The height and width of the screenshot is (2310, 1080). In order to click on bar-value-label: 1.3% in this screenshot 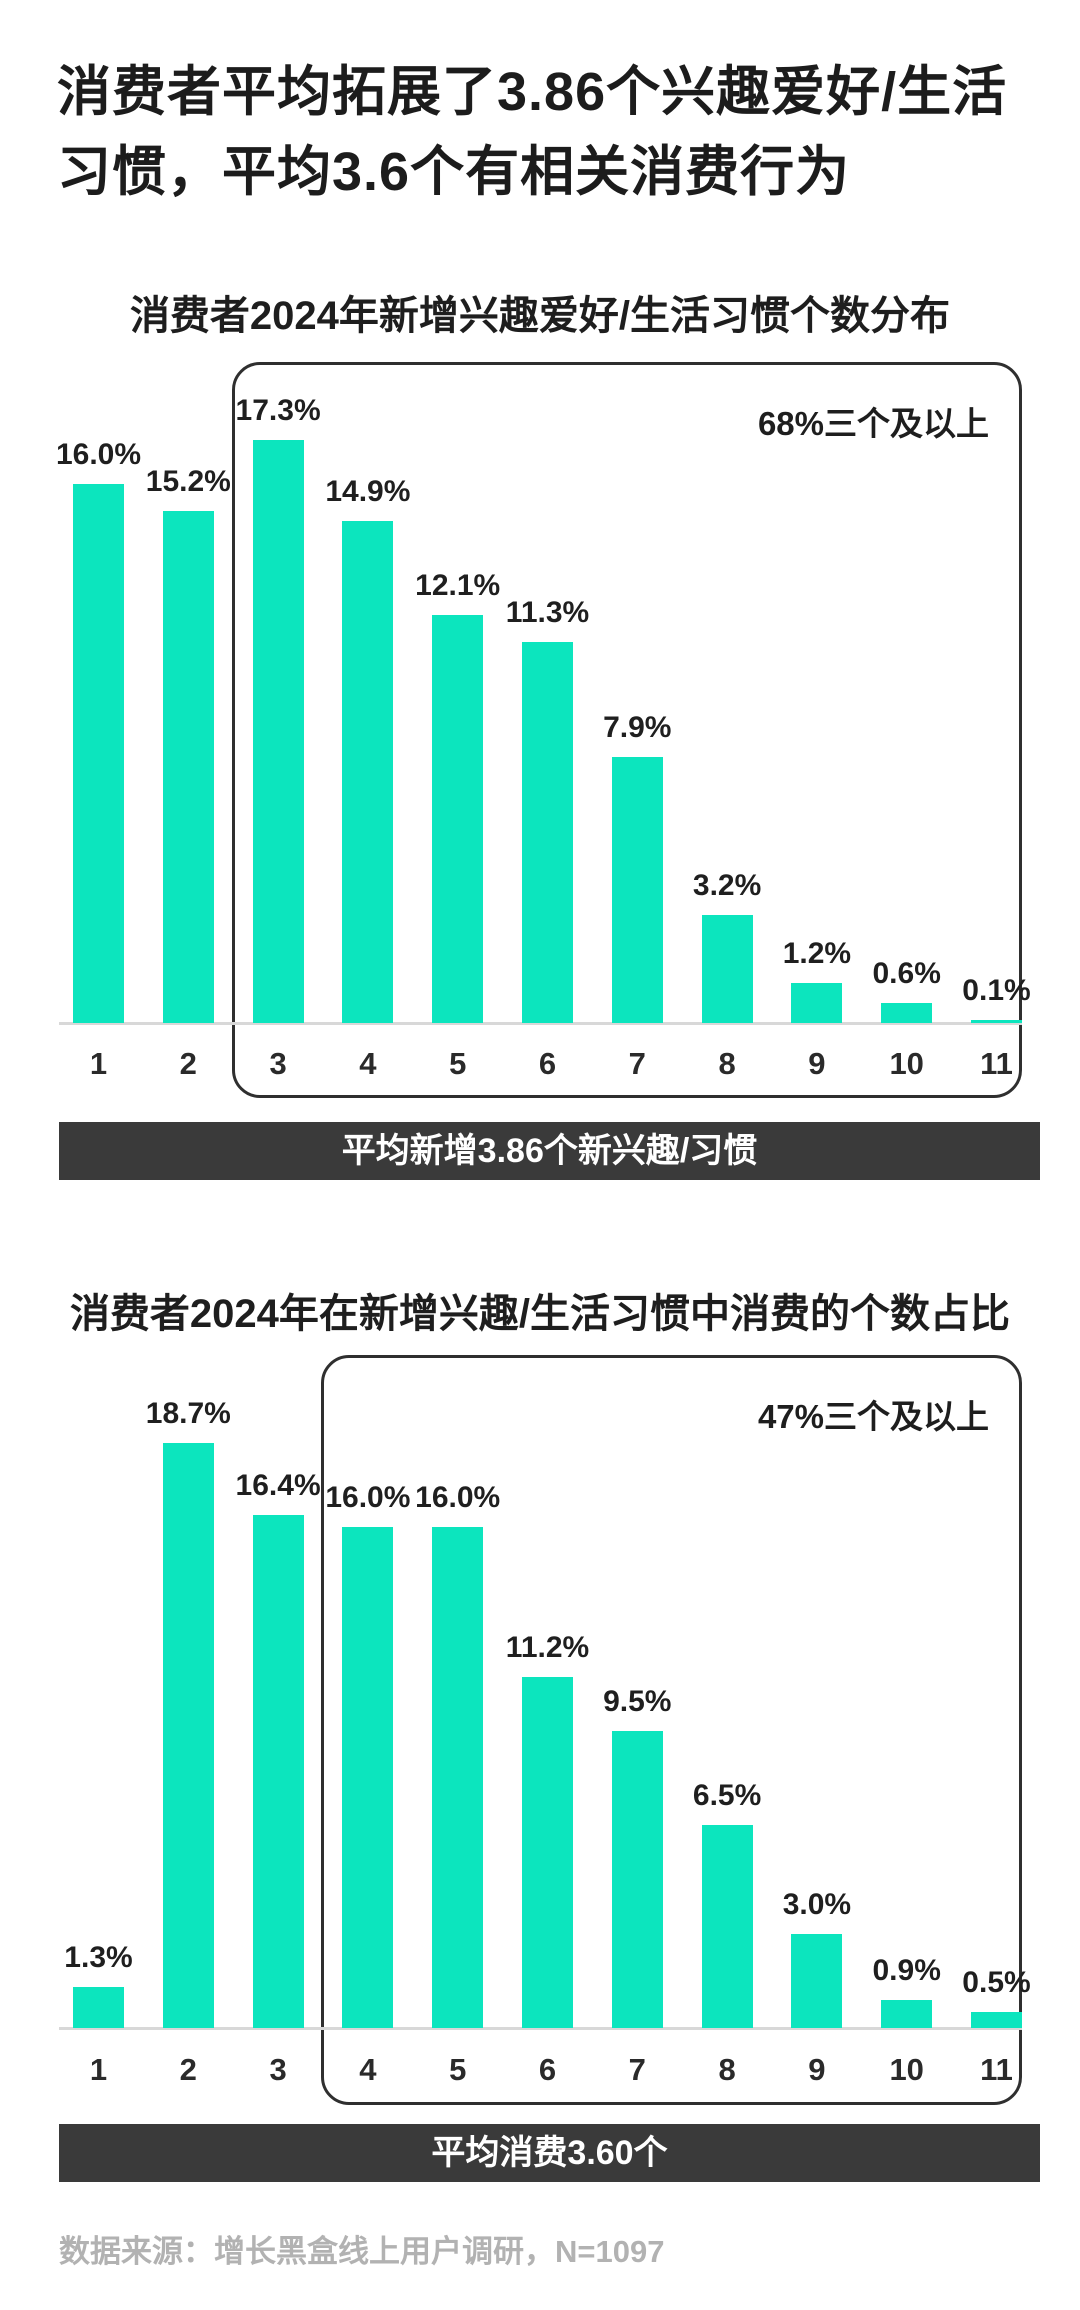, I will do `click(98, 1957)`.